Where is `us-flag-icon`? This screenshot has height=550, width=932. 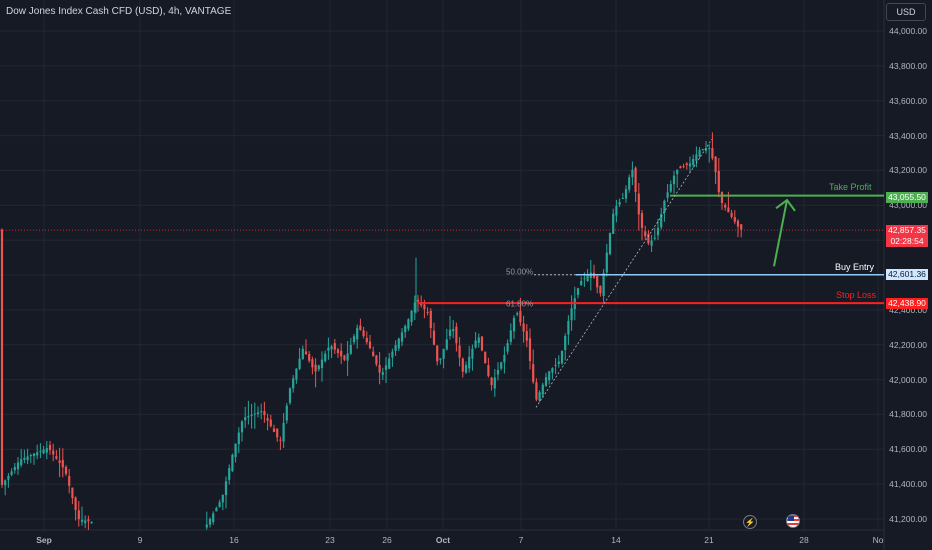 us-flag-icon is located at coordinates (793, 521).